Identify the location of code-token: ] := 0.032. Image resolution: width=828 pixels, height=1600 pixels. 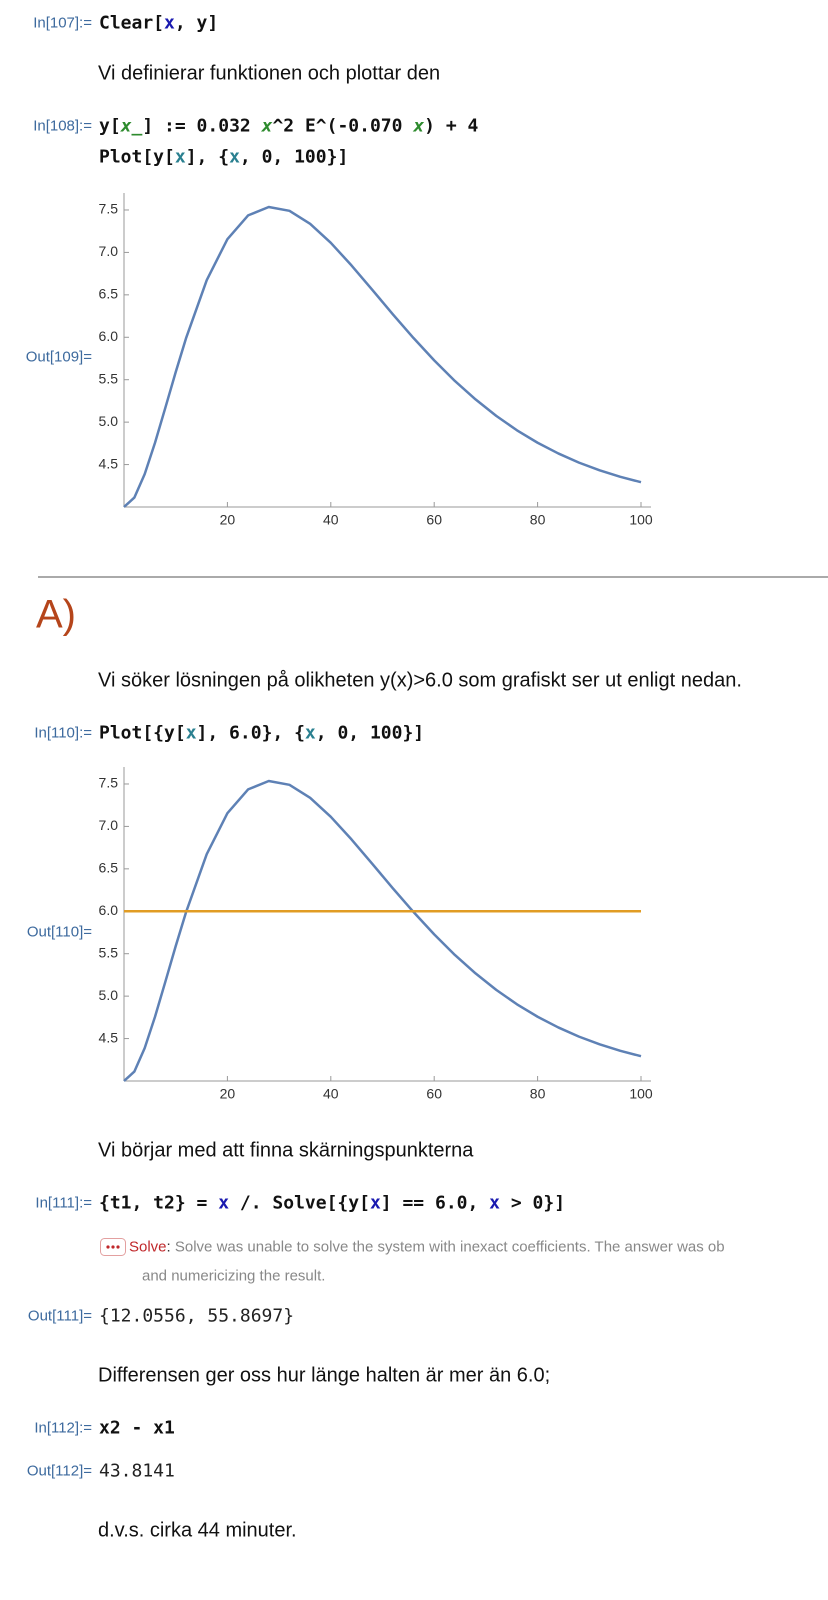
(202, 126).